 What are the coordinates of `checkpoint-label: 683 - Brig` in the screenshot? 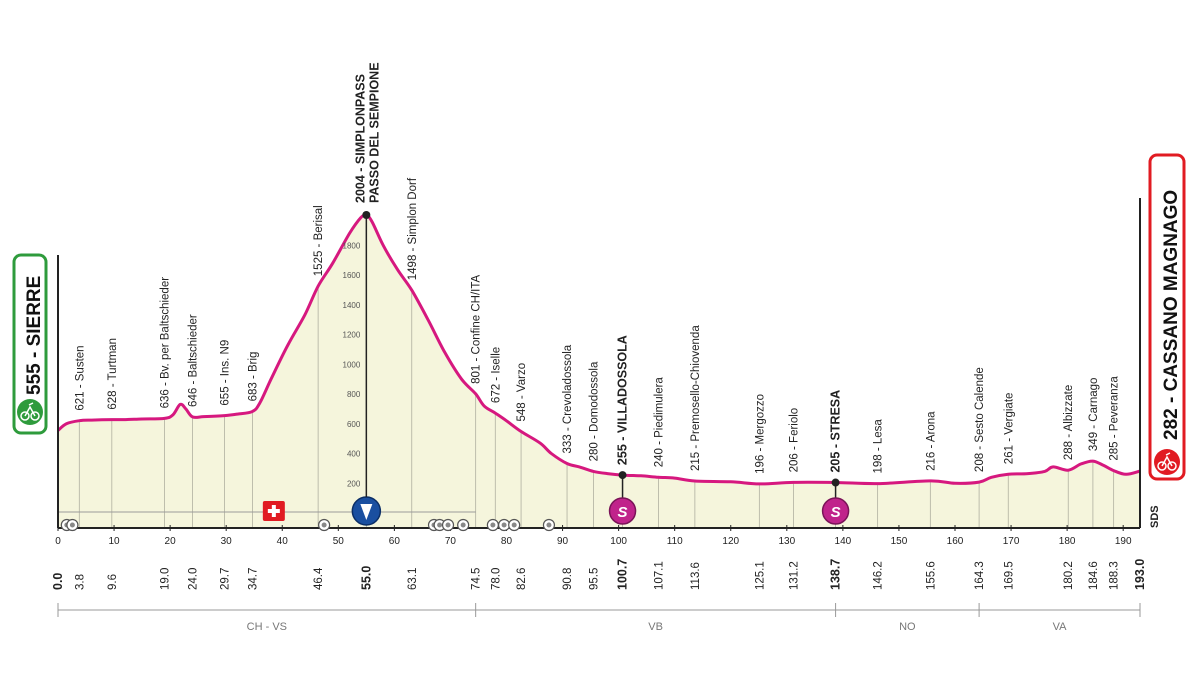 It's located at (254, 377).